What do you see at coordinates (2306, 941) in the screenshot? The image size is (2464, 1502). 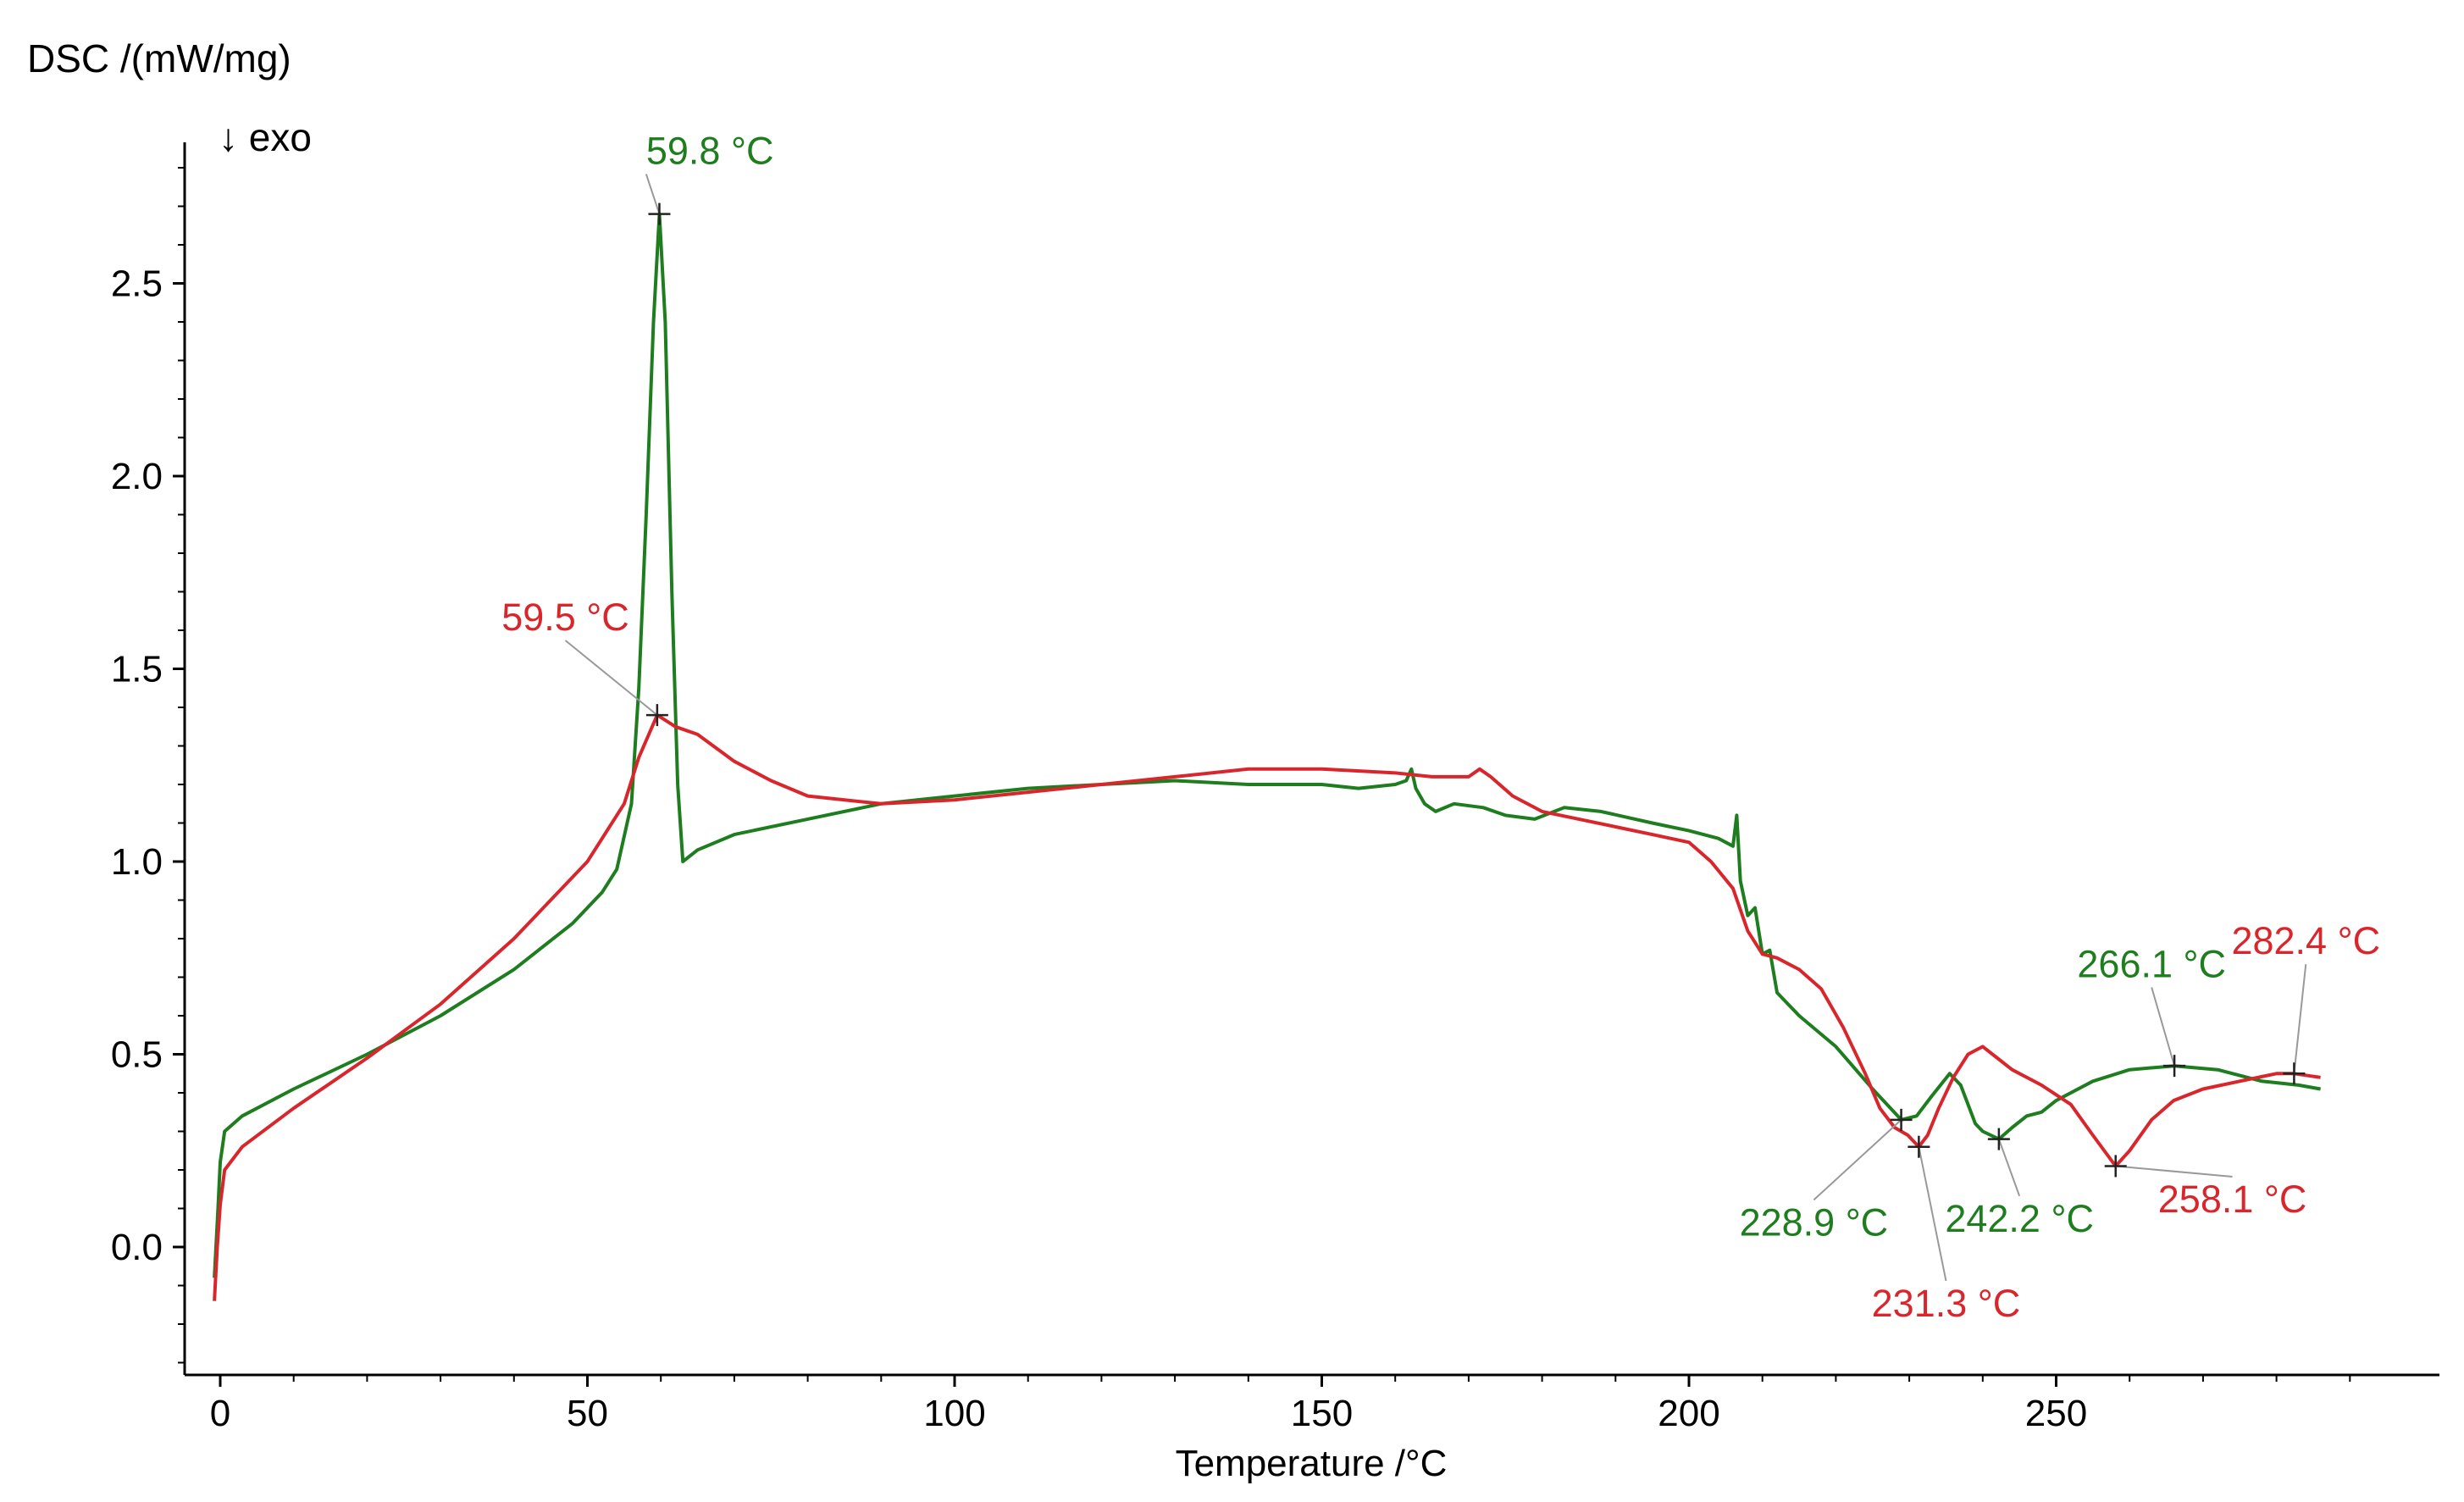 I see `peak-label: 282.4 °C` at bounding box center [2306, 941].